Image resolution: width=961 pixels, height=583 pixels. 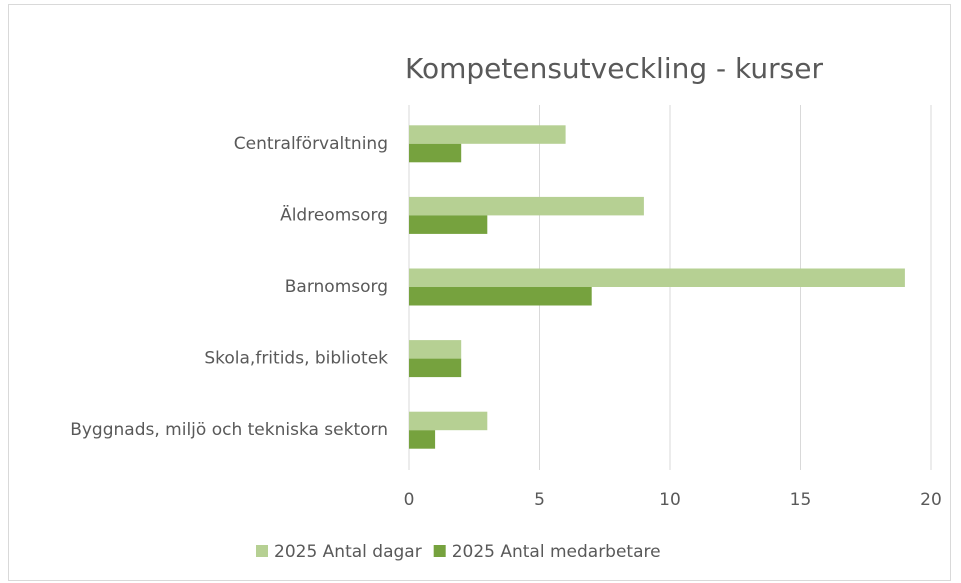 What do you see at coordinates (539, 500) in the screenshot?
I see `x-tick-label: 5` at bounding box center [539, 500].